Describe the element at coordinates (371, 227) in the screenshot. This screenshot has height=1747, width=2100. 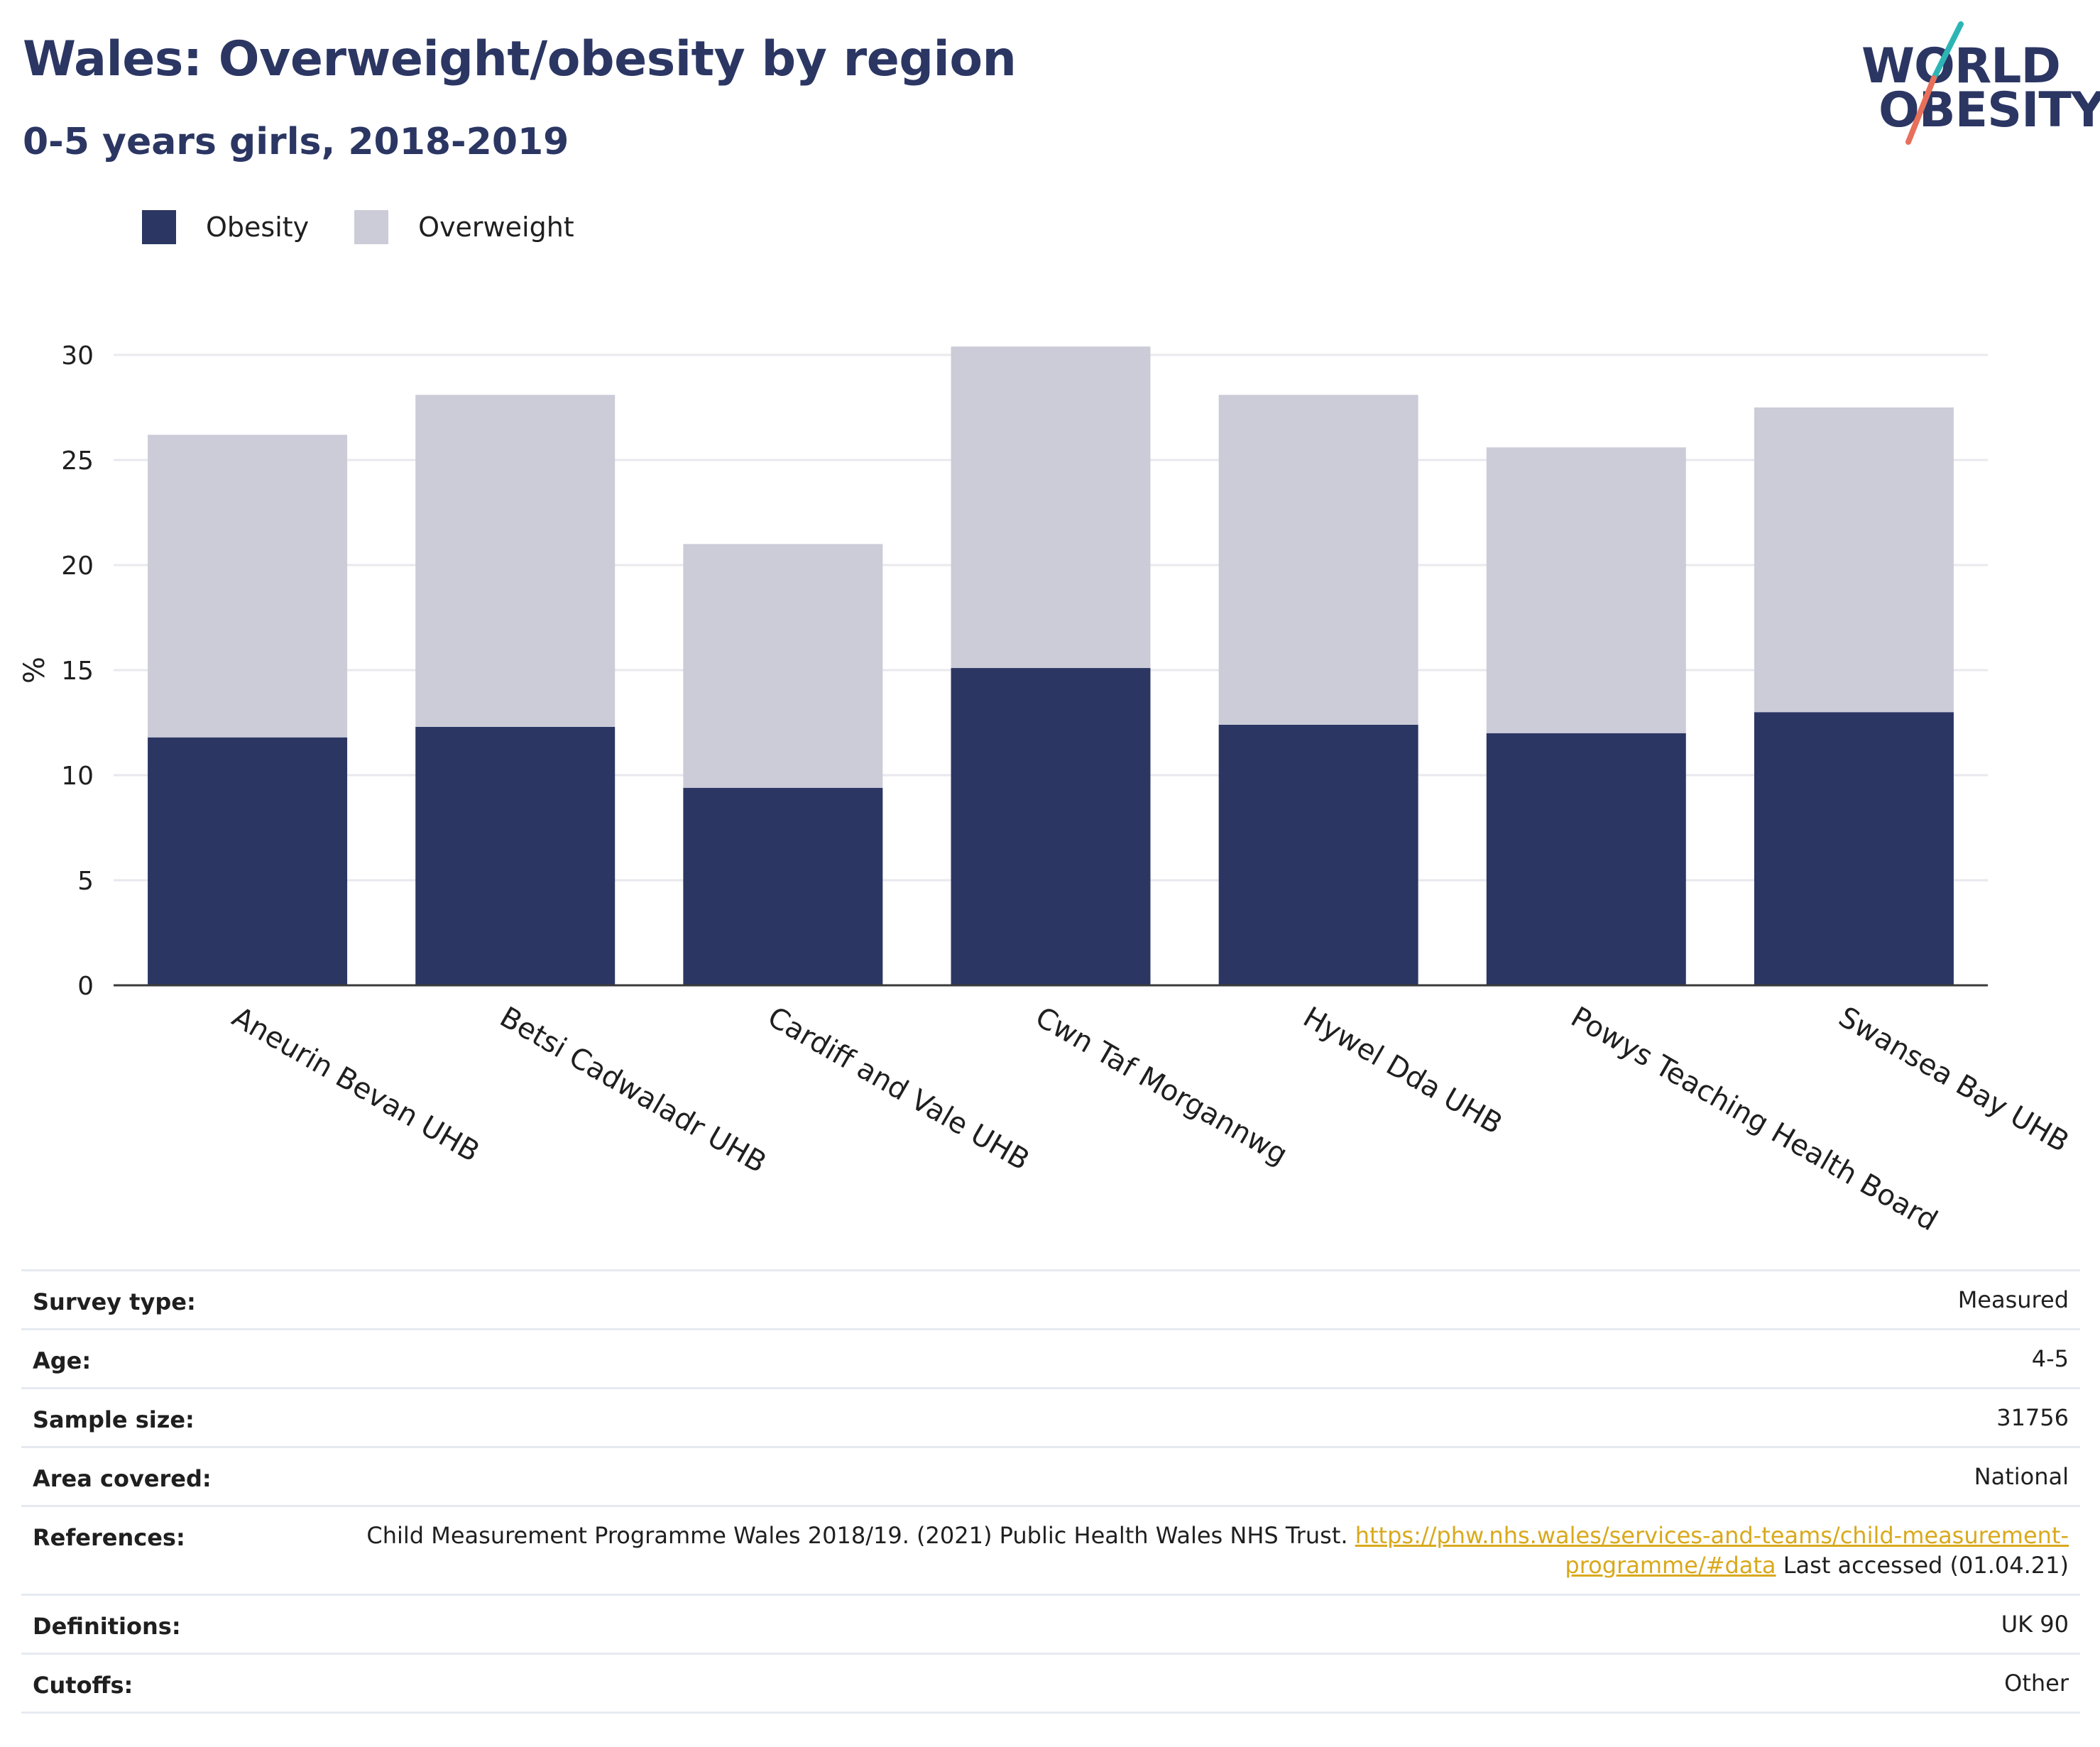
I see `legend-swatch-overweight` at that location.